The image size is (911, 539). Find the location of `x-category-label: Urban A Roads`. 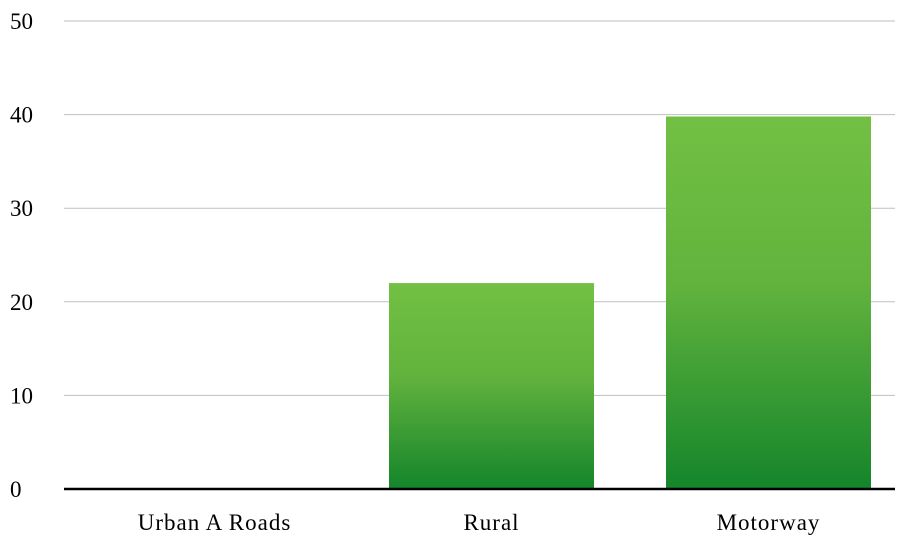

x-category-label: Urban A Roads is located at coordinates (215, 522).